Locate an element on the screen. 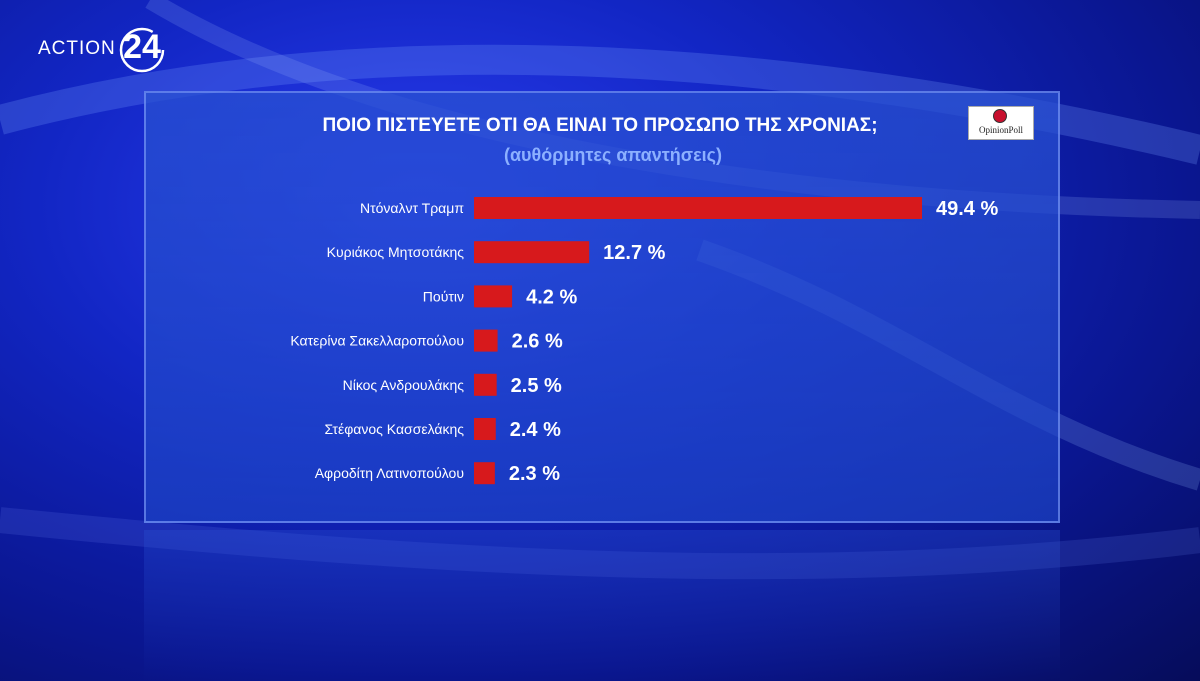 This screenshot has height=681, width=1200. value-label: 49.4 % is located at coordinates (967, 209).